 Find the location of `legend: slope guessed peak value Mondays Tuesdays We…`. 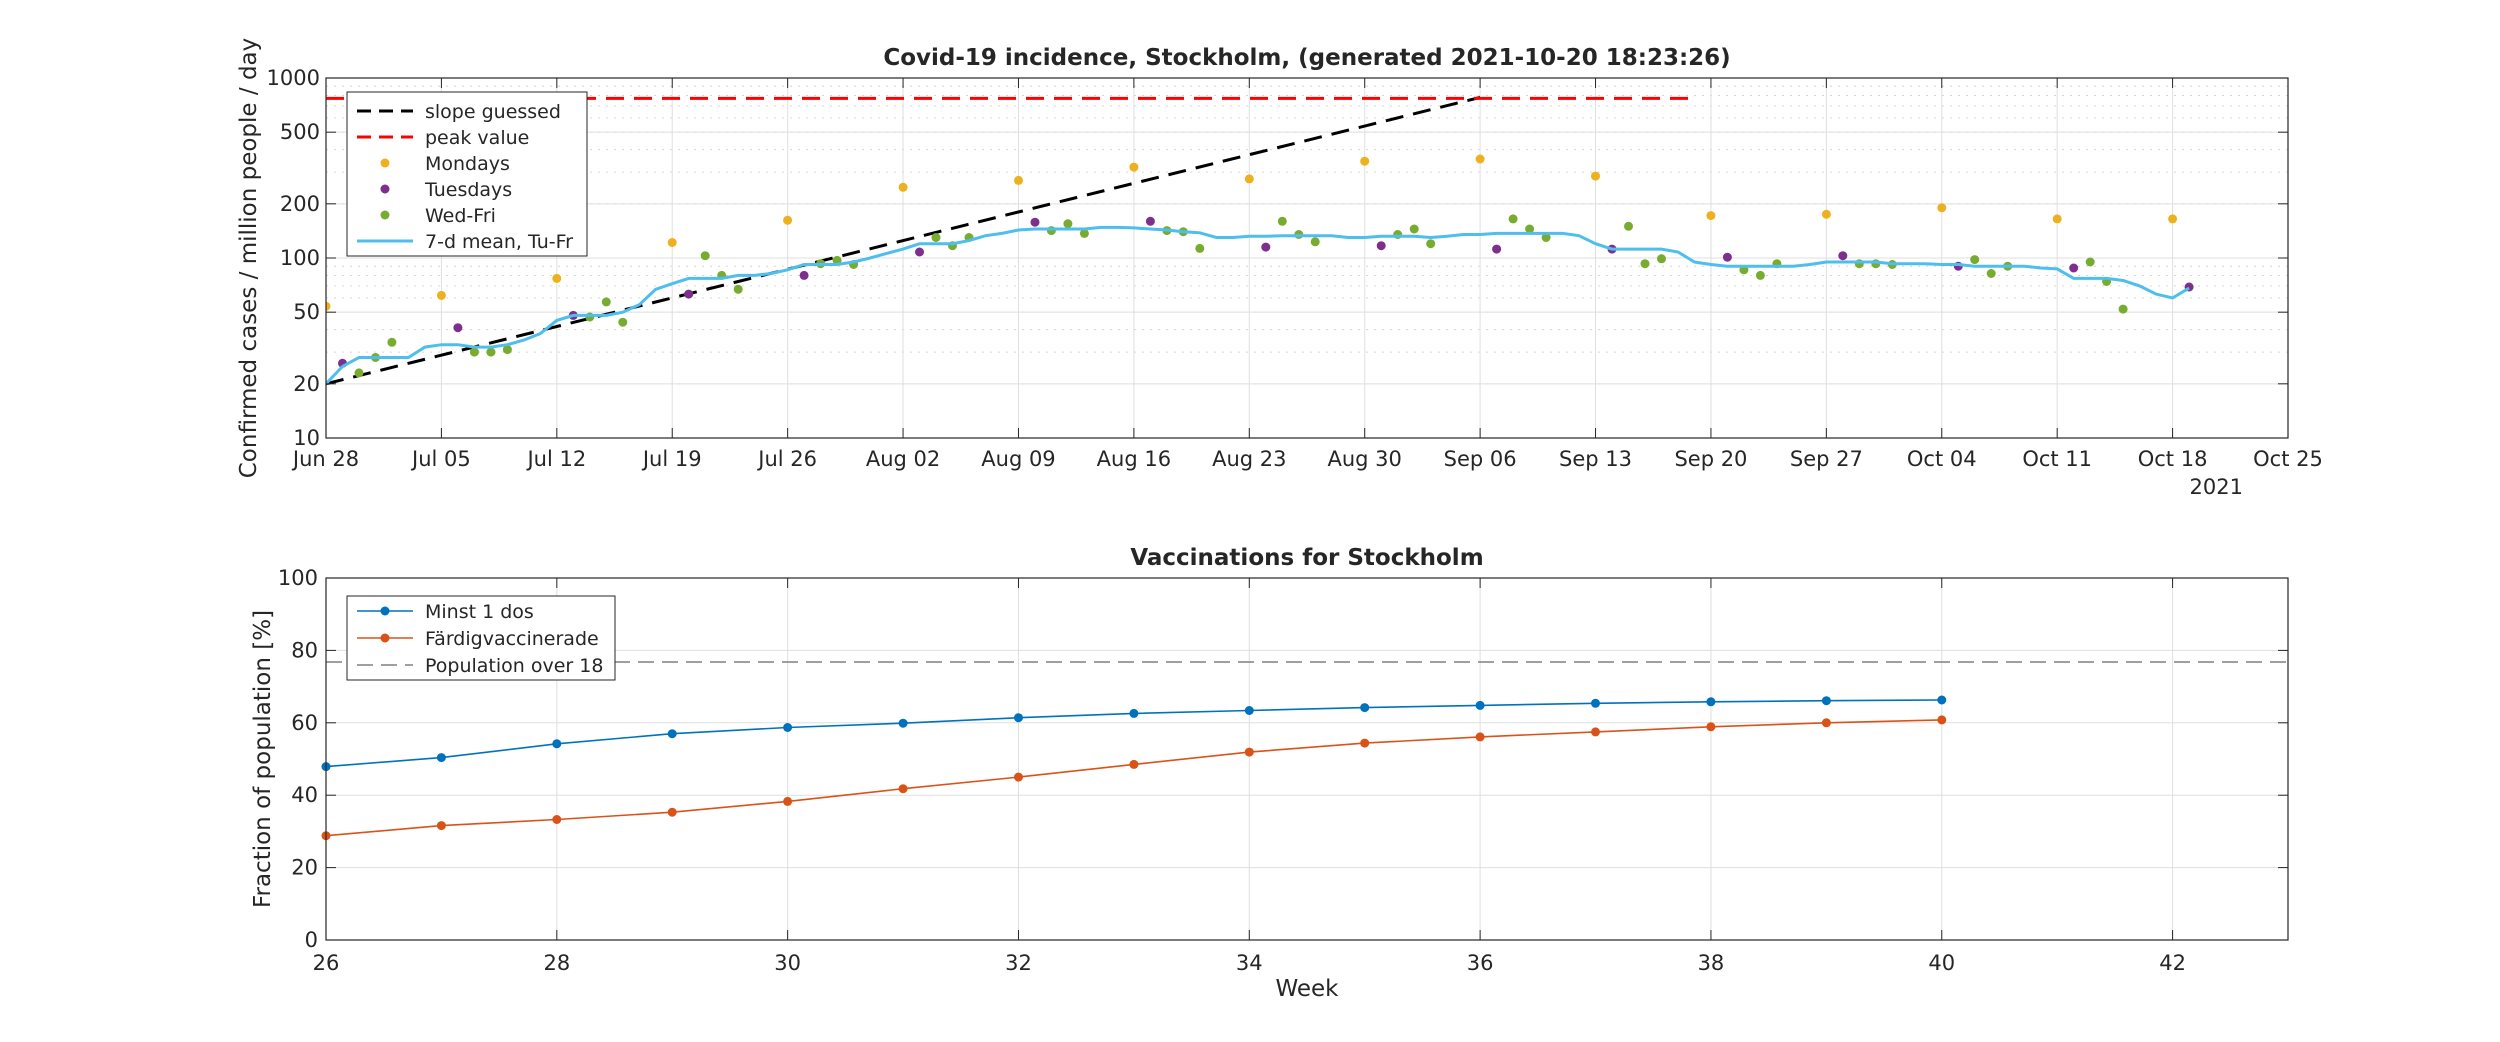

legend: slope guessed peak value Mondays Tuesdays We… is located at coordinates (467, 174).